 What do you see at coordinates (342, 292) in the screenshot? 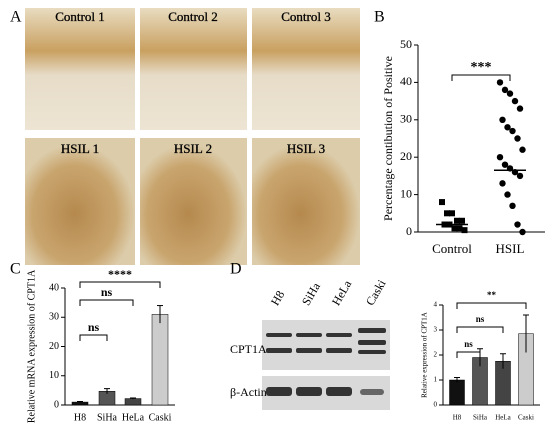
I see `lane-label: HeLa` at bounding box center [342, 292].